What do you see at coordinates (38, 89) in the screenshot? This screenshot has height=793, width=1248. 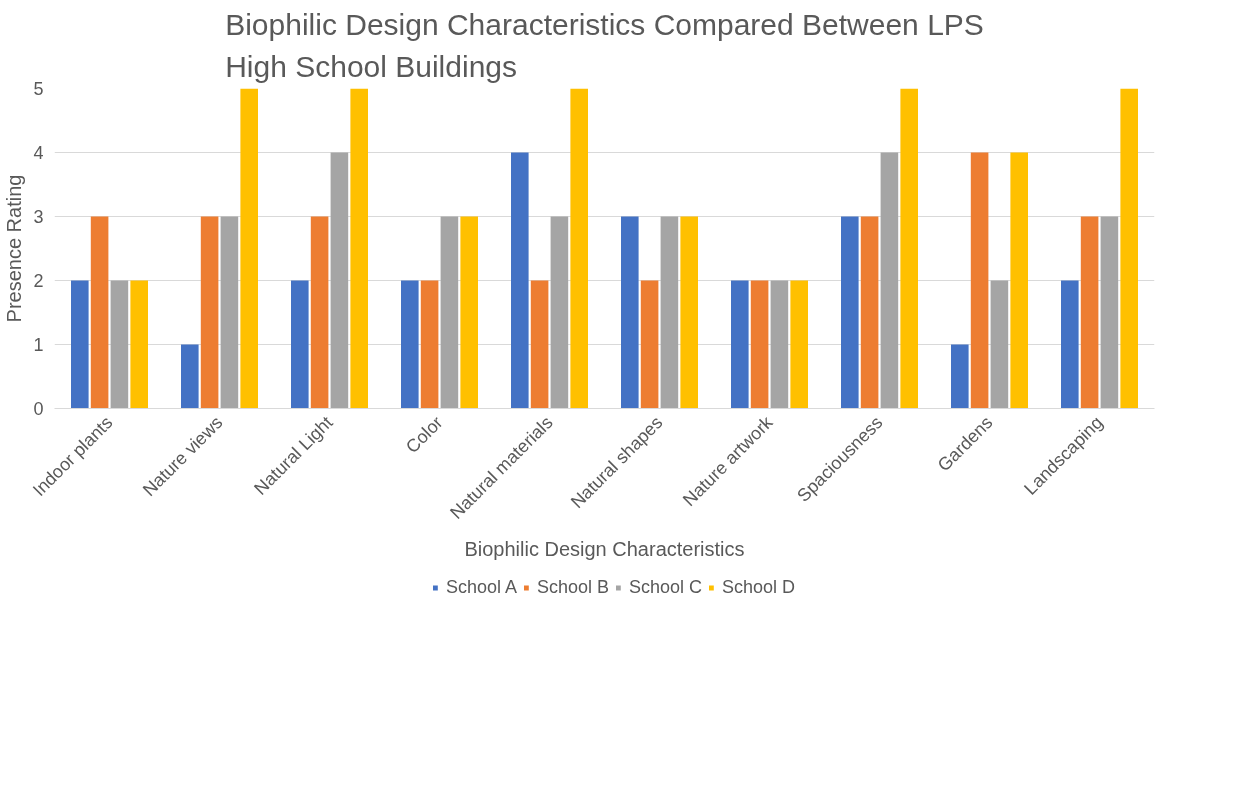 I see `y-tick-label: 5` at bounding box center [38, 89].